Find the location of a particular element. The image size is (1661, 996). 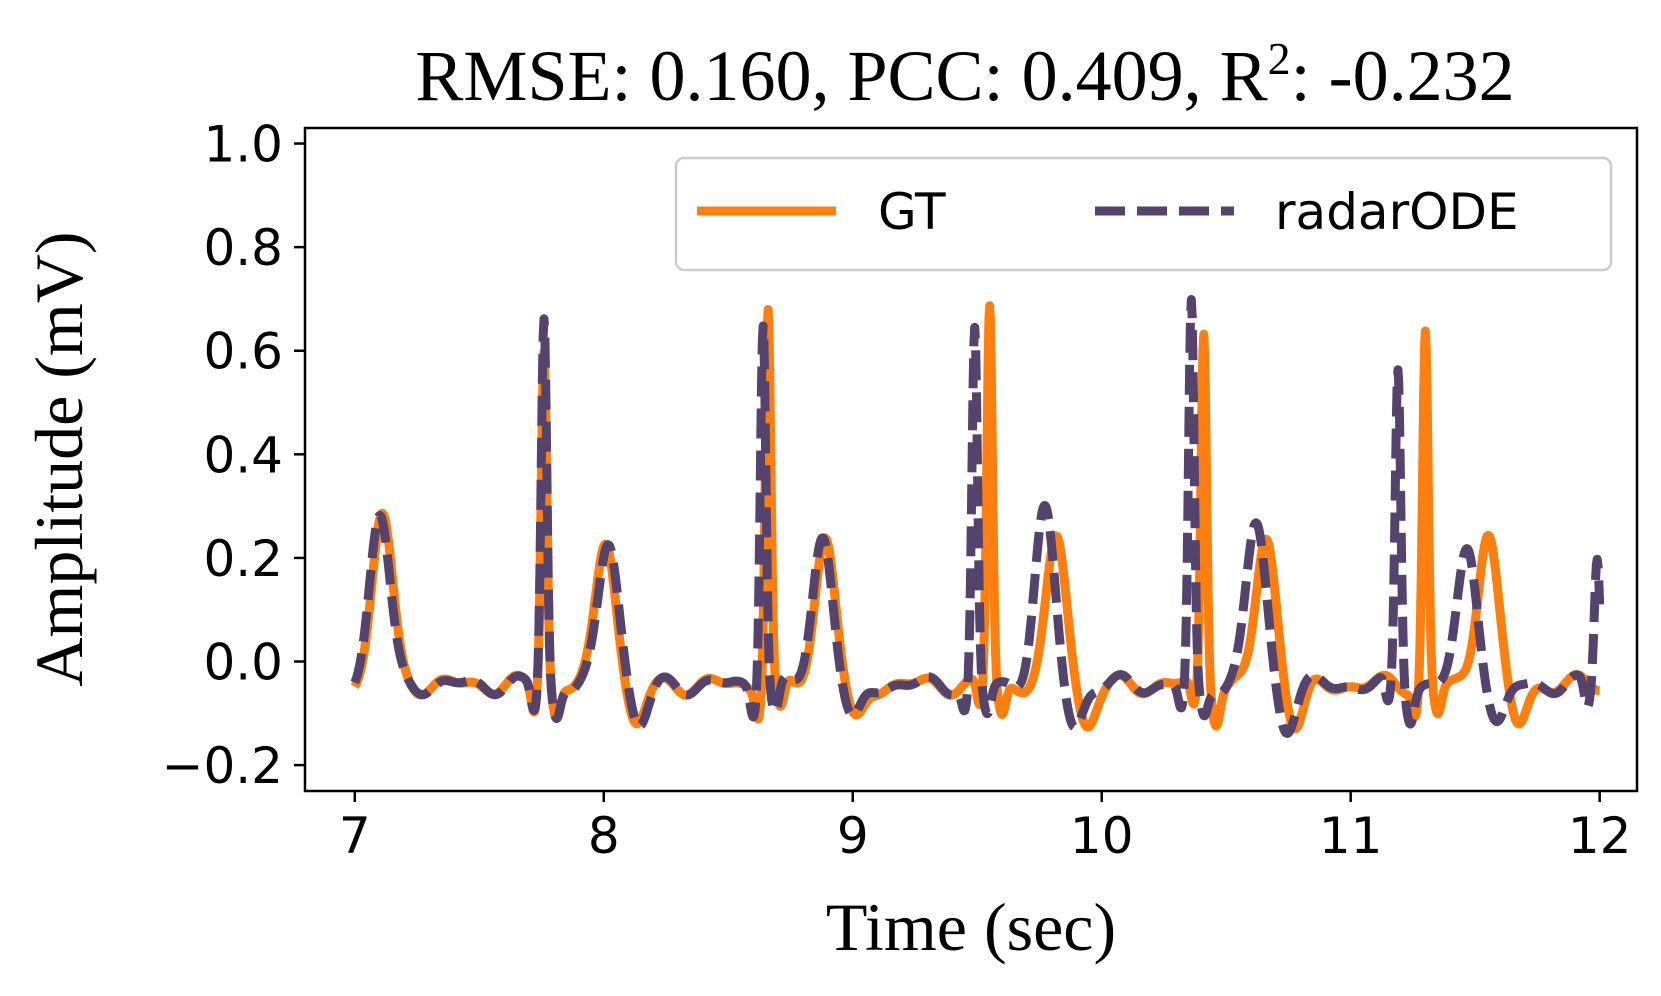

y-axis-label: Amplitude (mV) is located at coordinates (59, 458).